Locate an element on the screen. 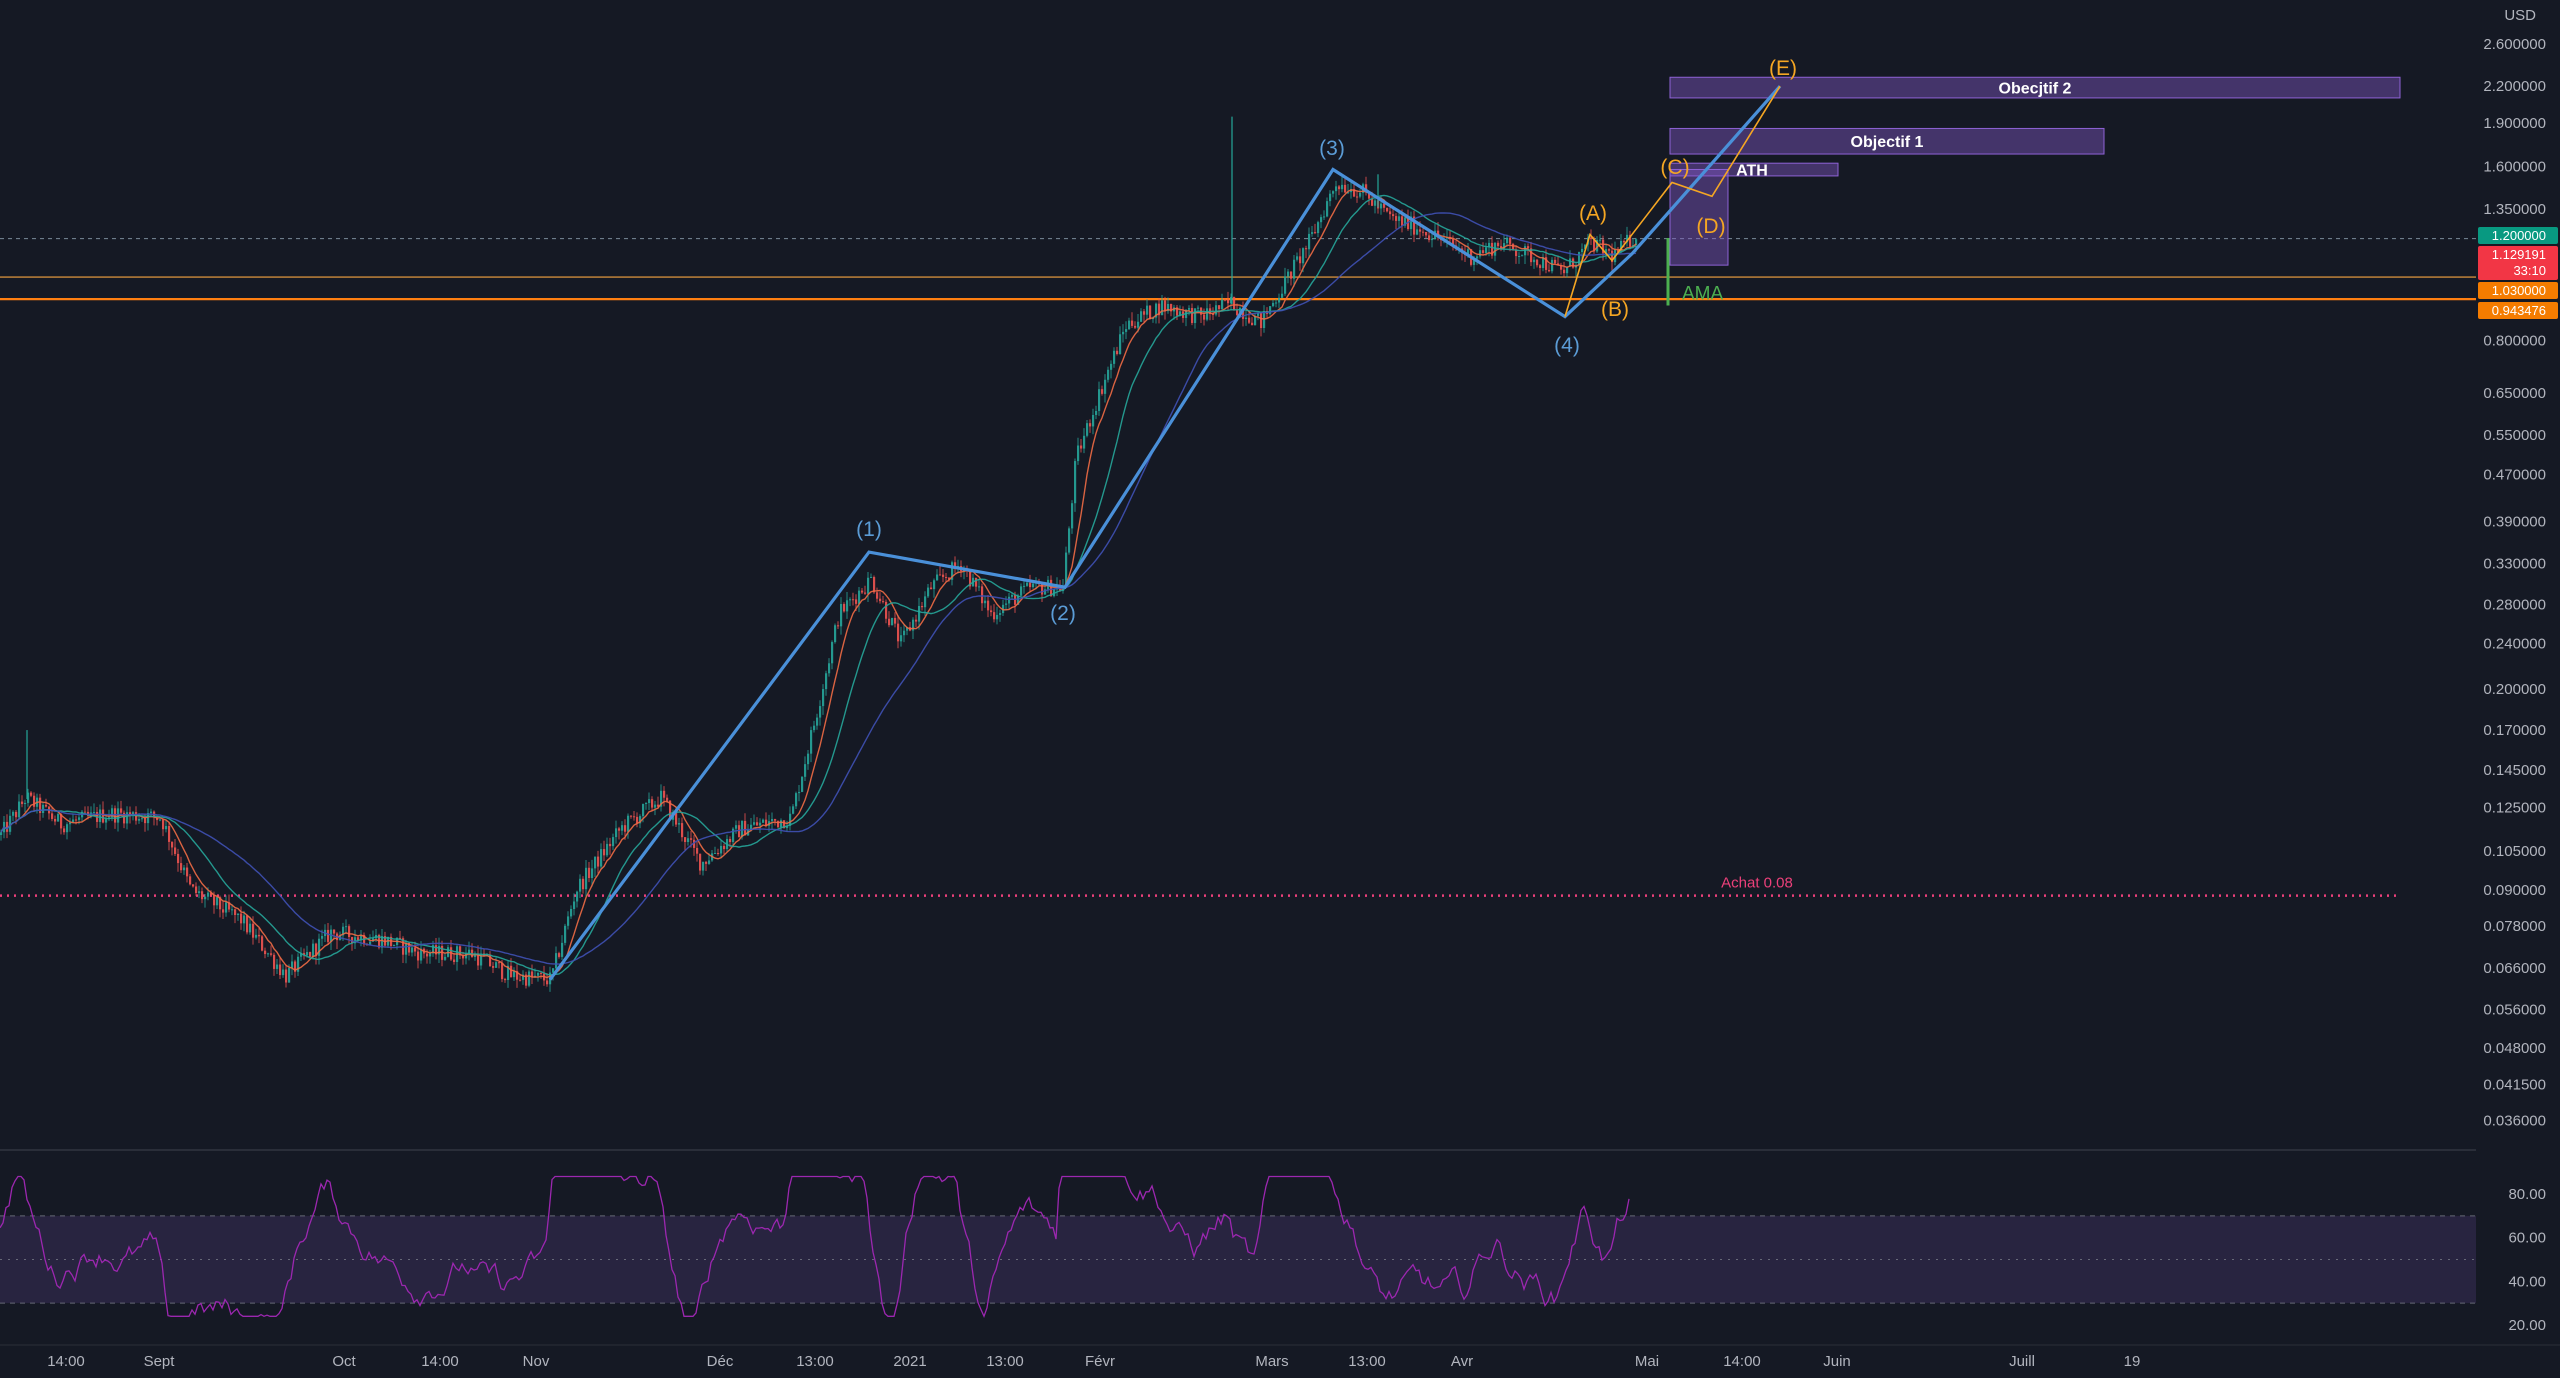  time-tick-1: Sept is located at coordinates (160, 1361).